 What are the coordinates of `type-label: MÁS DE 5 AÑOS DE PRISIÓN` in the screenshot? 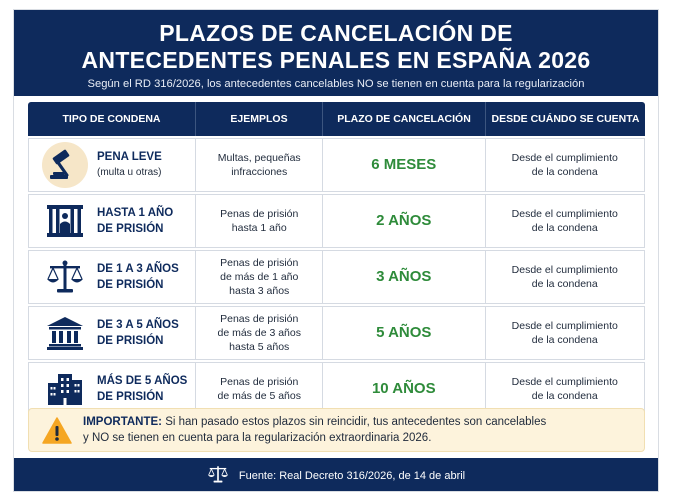 It's located at (142, 389).